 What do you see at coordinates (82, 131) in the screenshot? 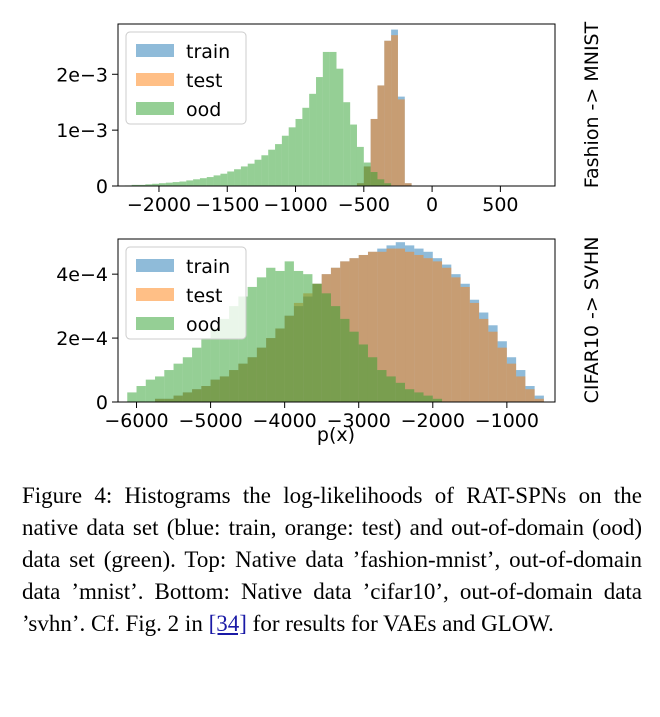
I see `y-tick-label: 1e−3` at bounding box center [82, 131].